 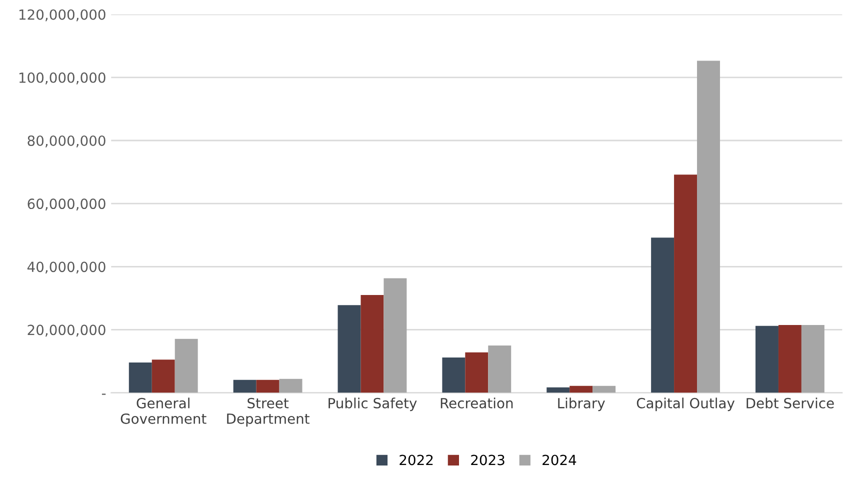 What do you see at coordinates (559, 460) in the screenshot?
I see `legend-label: 2024` at bounding box center [559, 460].